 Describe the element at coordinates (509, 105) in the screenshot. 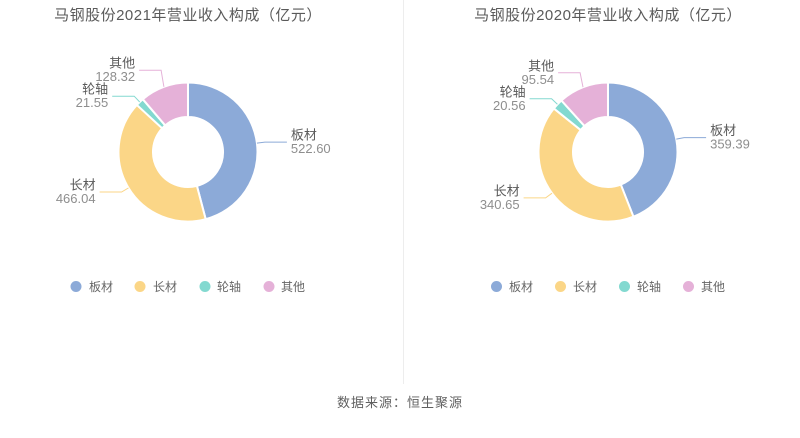

I see `slice-label-value-2: 20.56` at that location.